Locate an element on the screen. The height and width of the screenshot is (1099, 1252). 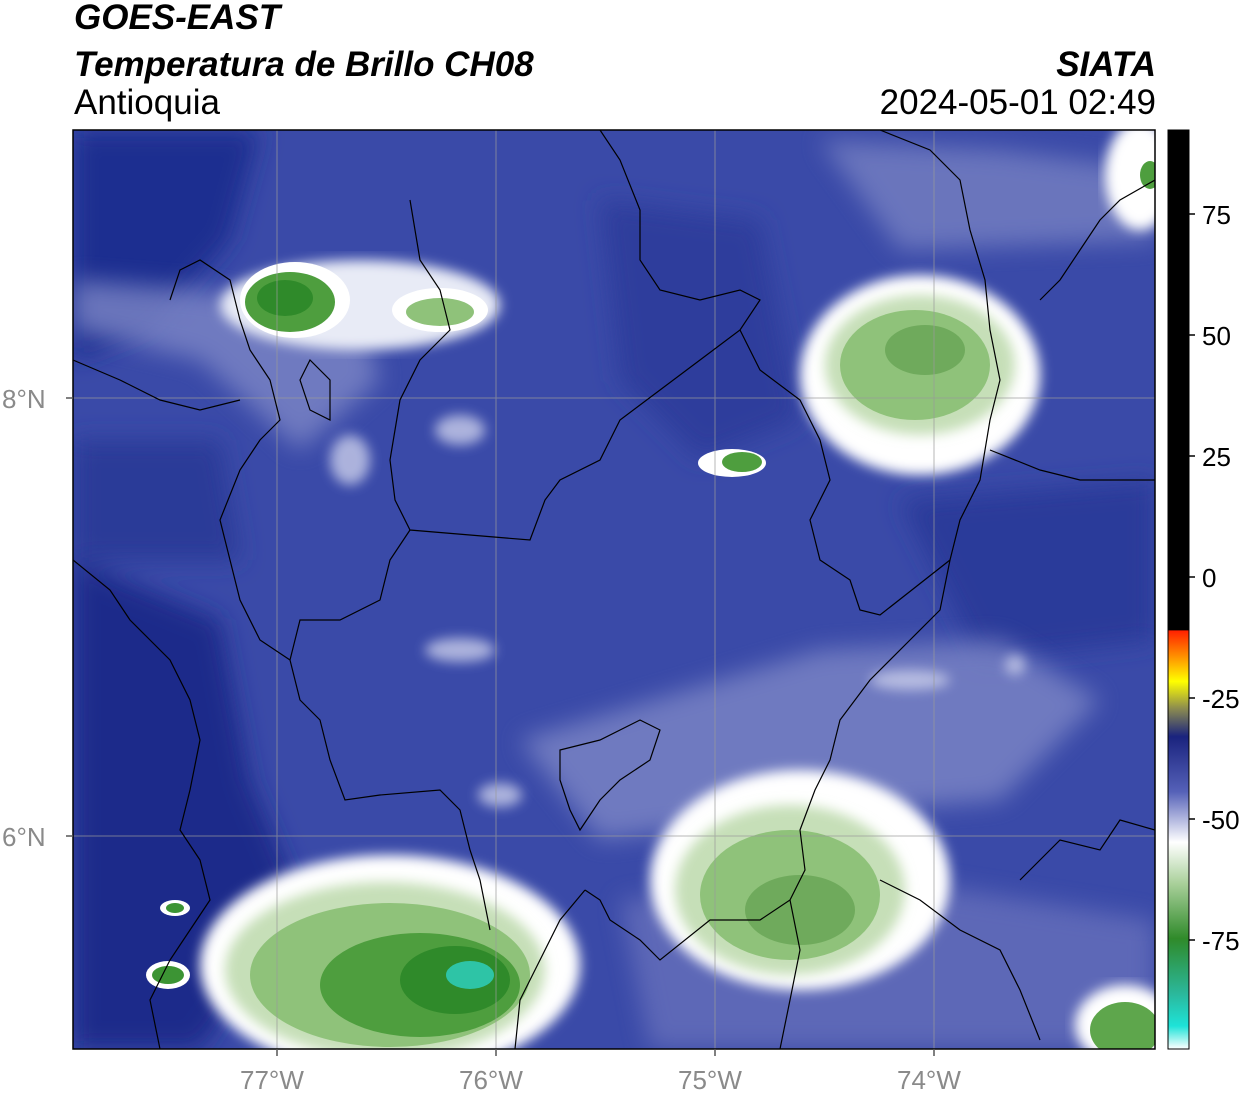
colorbar-tick-label: 50 is located at coordinates (1216, 336).